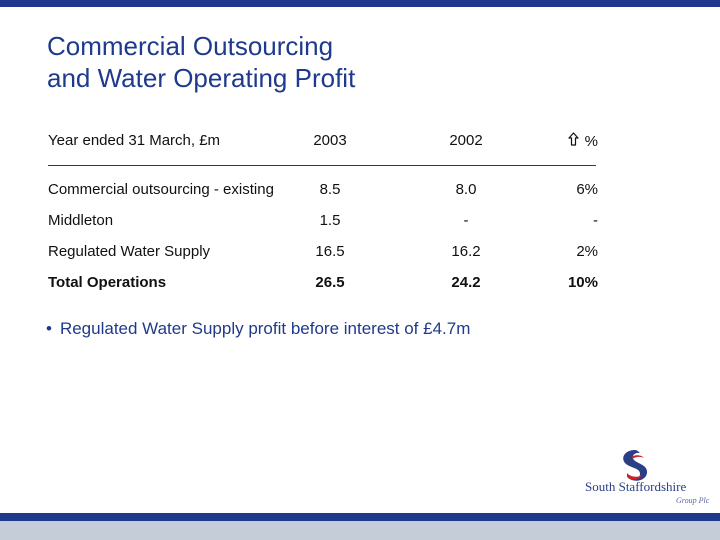 Image resolution: width=720 pixels, height=540 pixels. What do you see at coordinates (636, 486) in the screenshot?
I see `company-logo-name: South Staffordshire` at bounding box center [636, 486].